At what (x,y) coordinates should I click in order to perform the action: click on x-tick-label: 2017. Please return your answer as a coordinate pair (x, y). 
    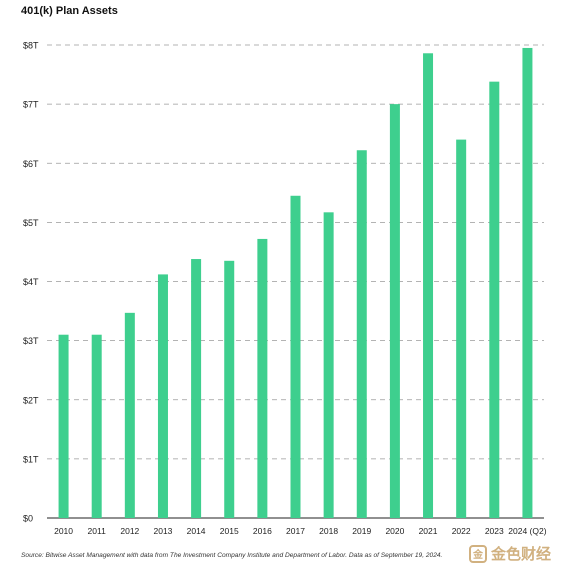
    Looking at the image, I should click on (295, 531).